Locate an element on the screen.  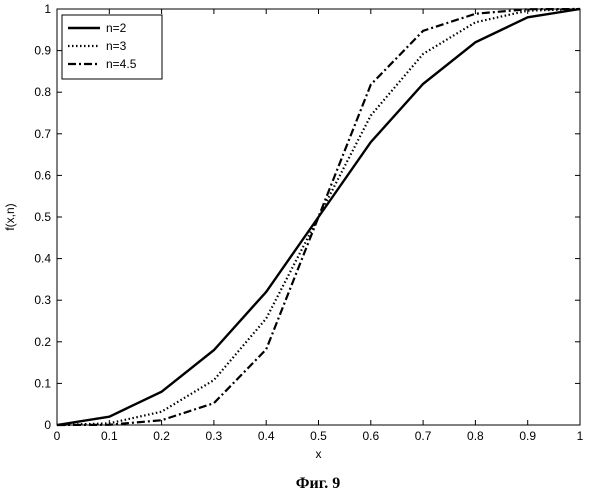
legend-label: n=4.5 is located at coordinates (121, 64).